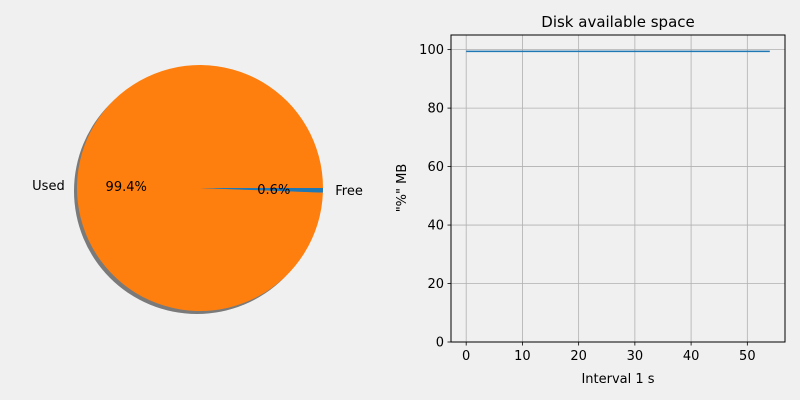  Describe the element at coordinates (431, 50) in the screenshot. I see `y-tick-label: 100` at that location.